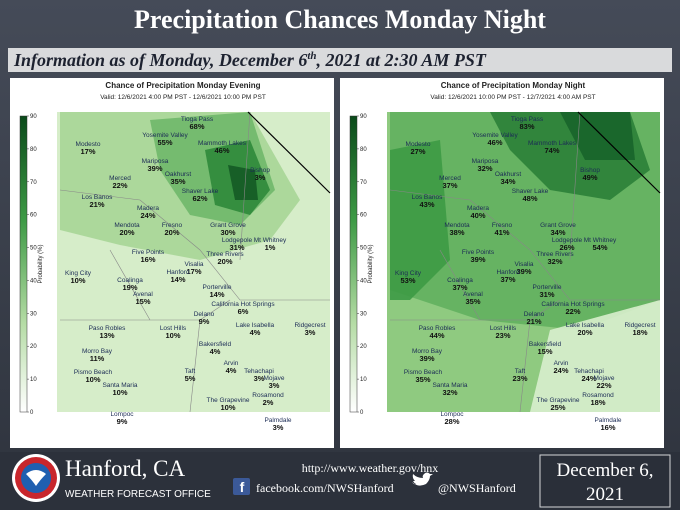 The image size is (680, 510). Describe the element at coordinates (473, 294) in the screenshot. I see `place-name: Avenal` at that location.